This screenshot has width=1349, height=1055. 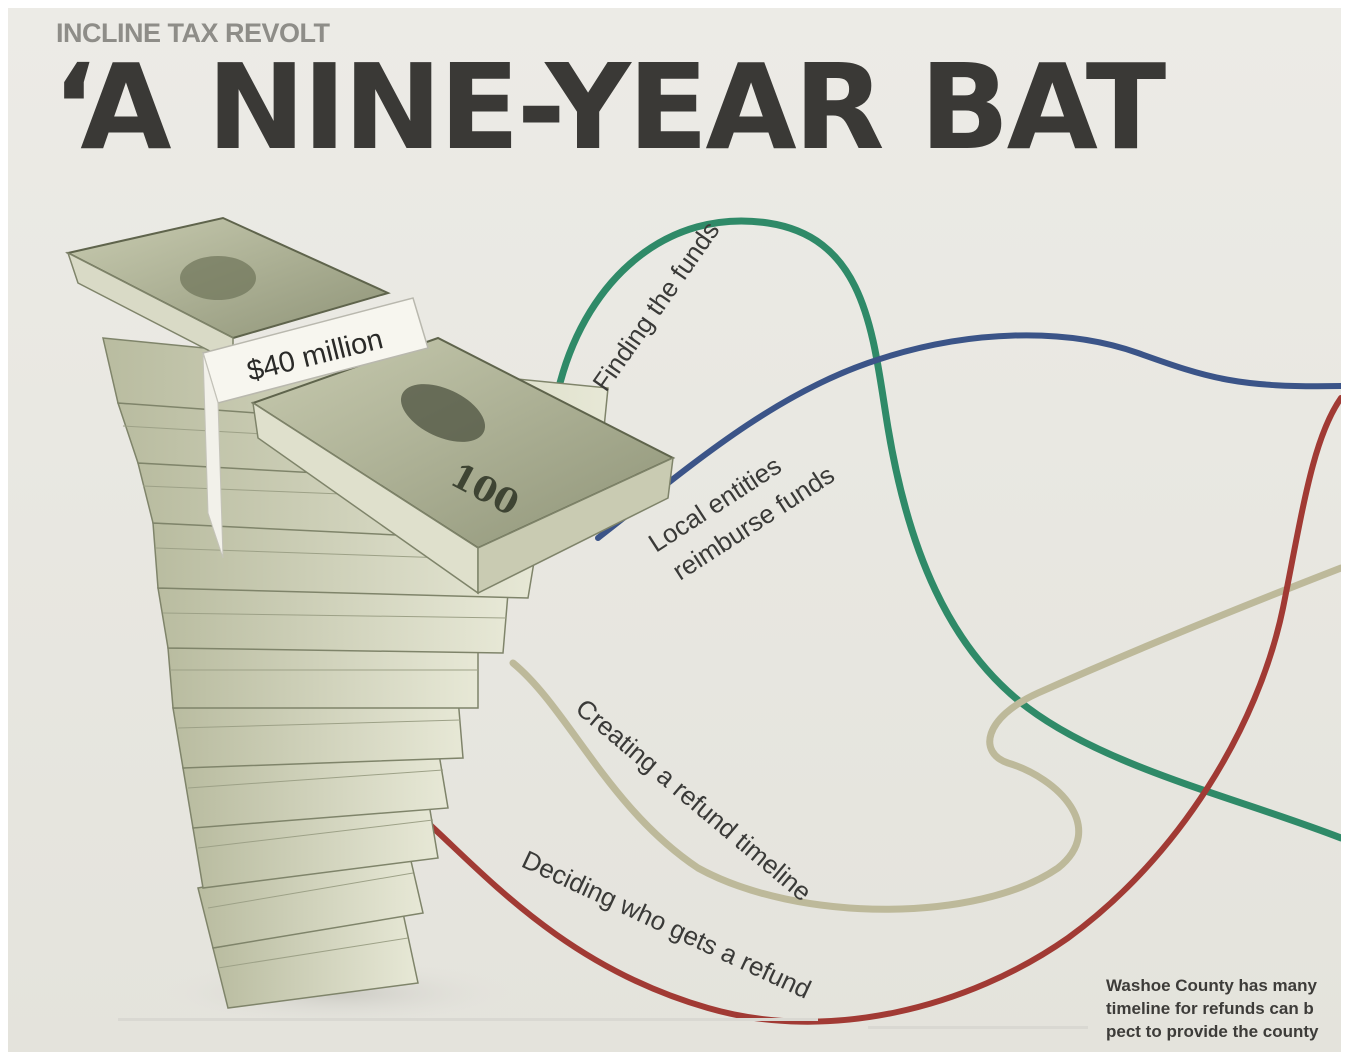 What do you see at coordinates (193, 33) in the screenshot?
I see `section-kicker: INCLINE TAX REVOLT` at bounding box center [193, 33].